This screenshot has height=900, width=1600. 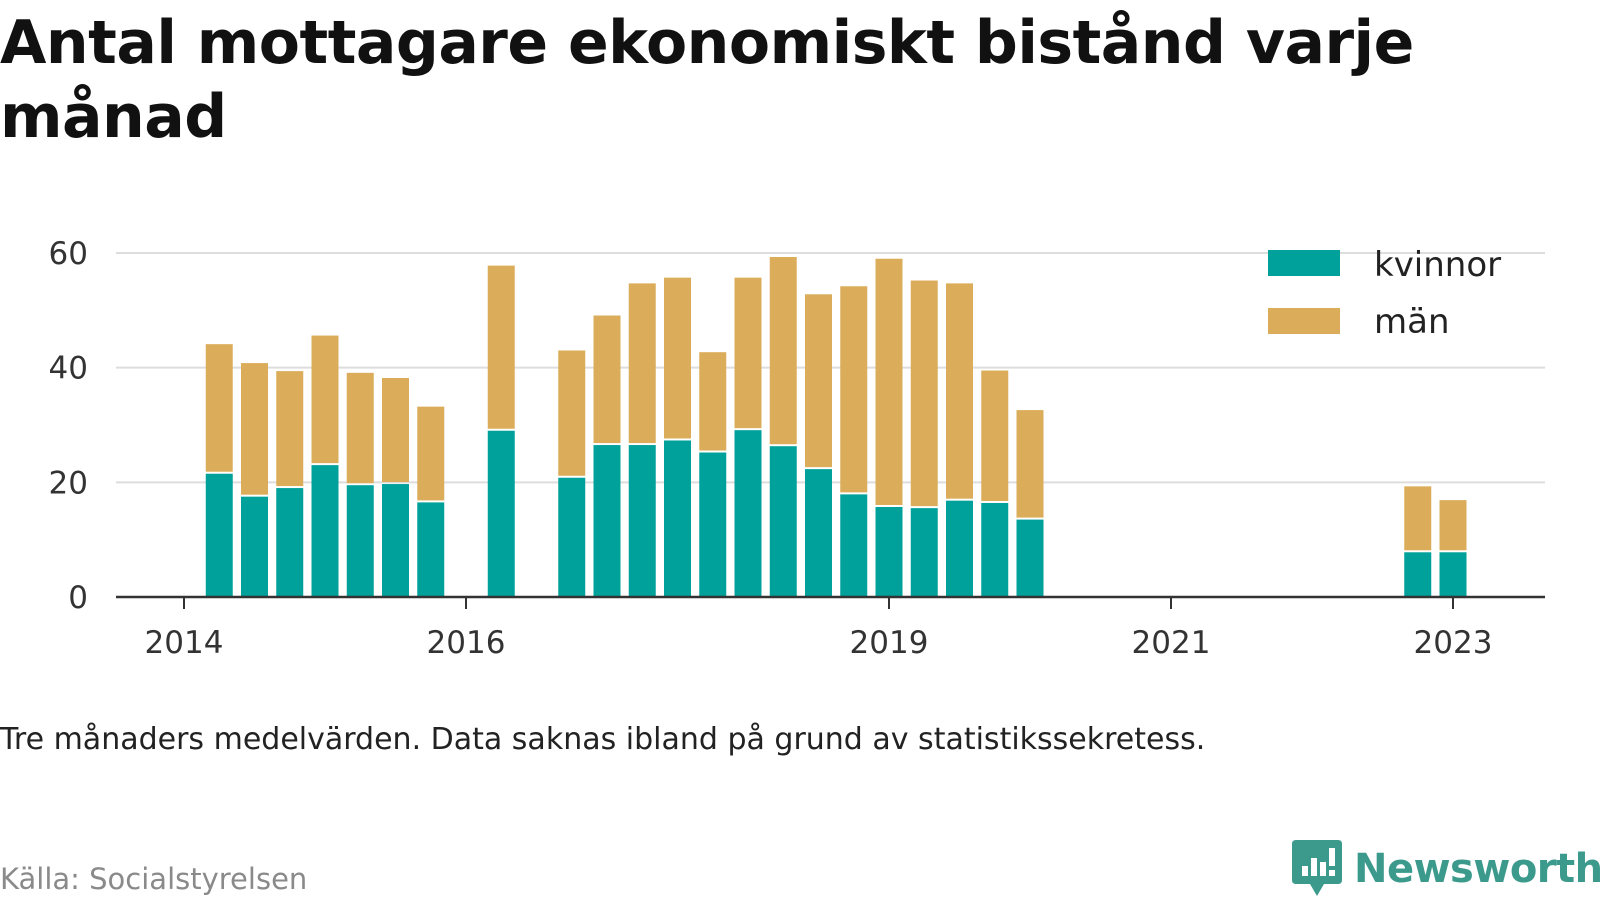 I want to click on y-tick-label: 60, so click(x=68, y=254).